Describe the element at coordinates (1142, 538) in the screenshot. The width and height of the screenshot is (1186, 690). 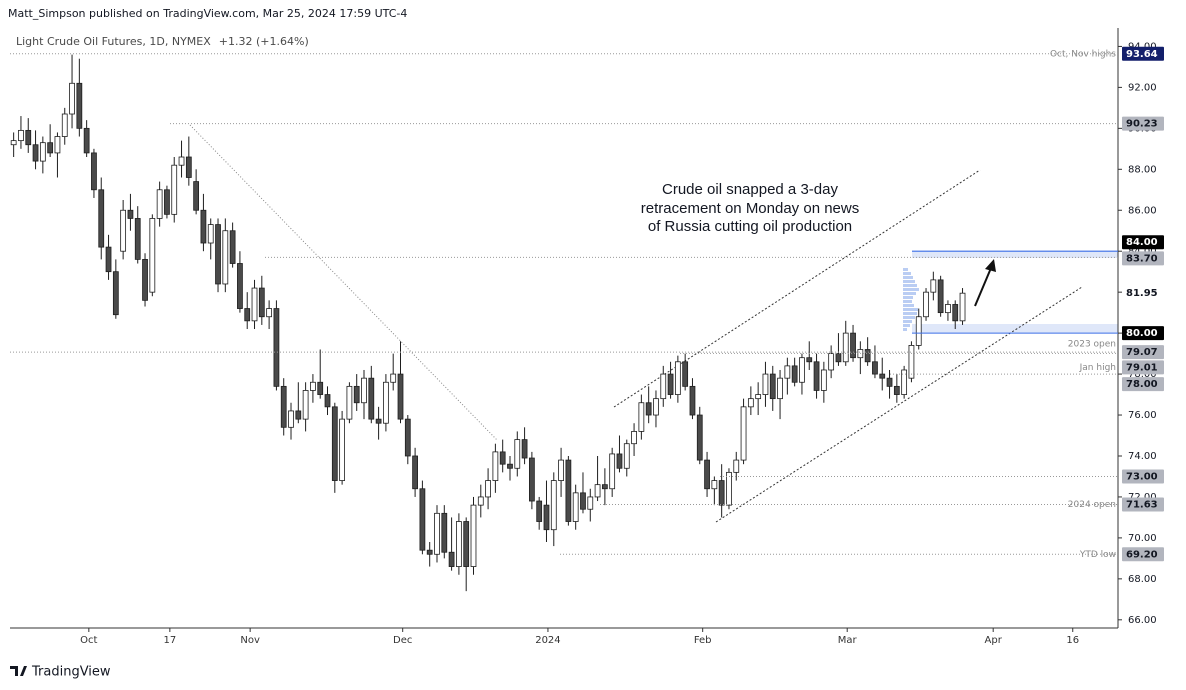
I see `y-tick-label: 70.00` at that location.